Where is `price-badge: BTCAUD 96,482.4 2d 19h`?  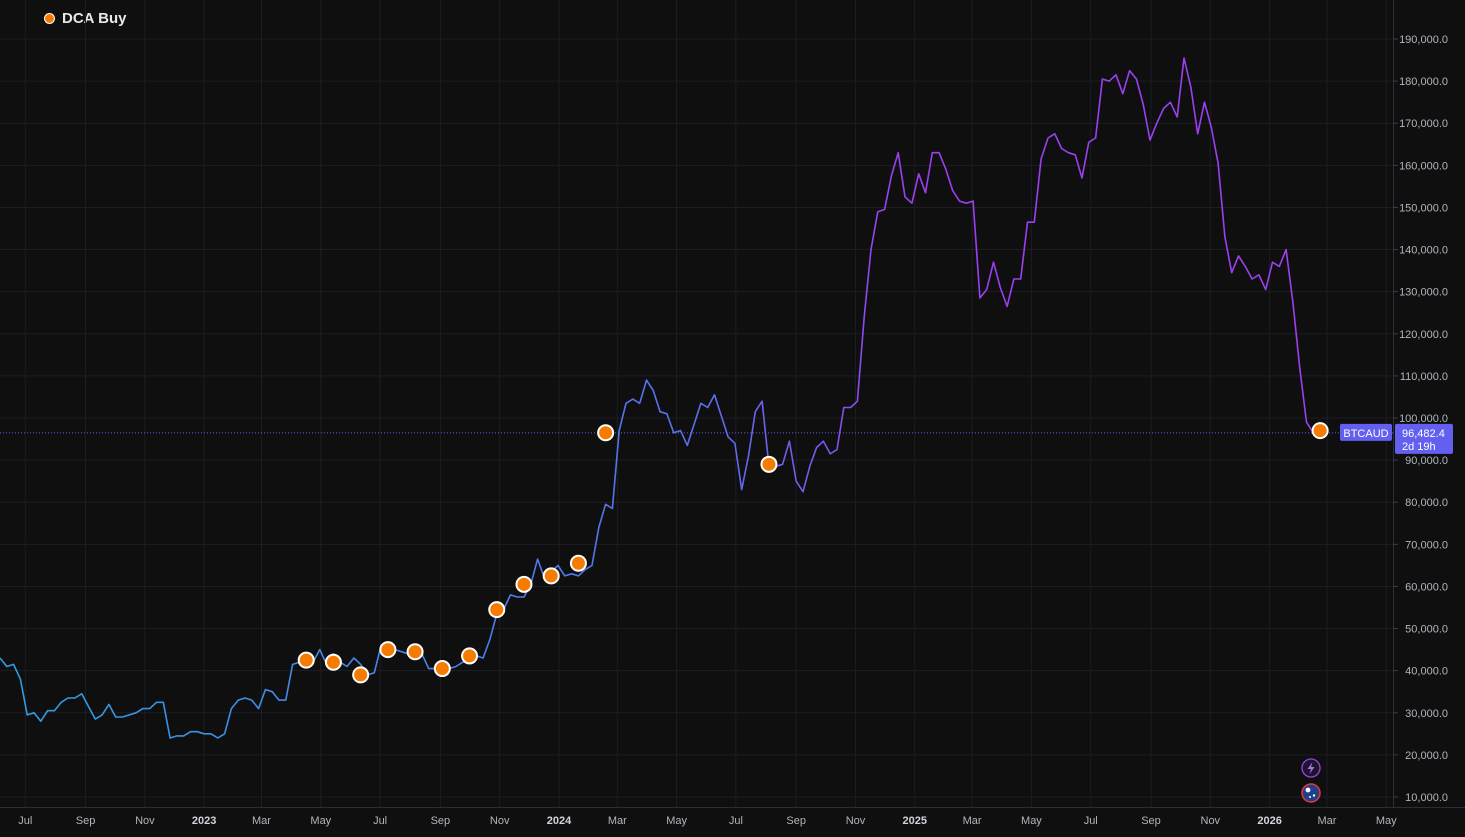 price-badge: BTCAUD 96,482.4 2d 19h is located at coordinates (1396, 438).